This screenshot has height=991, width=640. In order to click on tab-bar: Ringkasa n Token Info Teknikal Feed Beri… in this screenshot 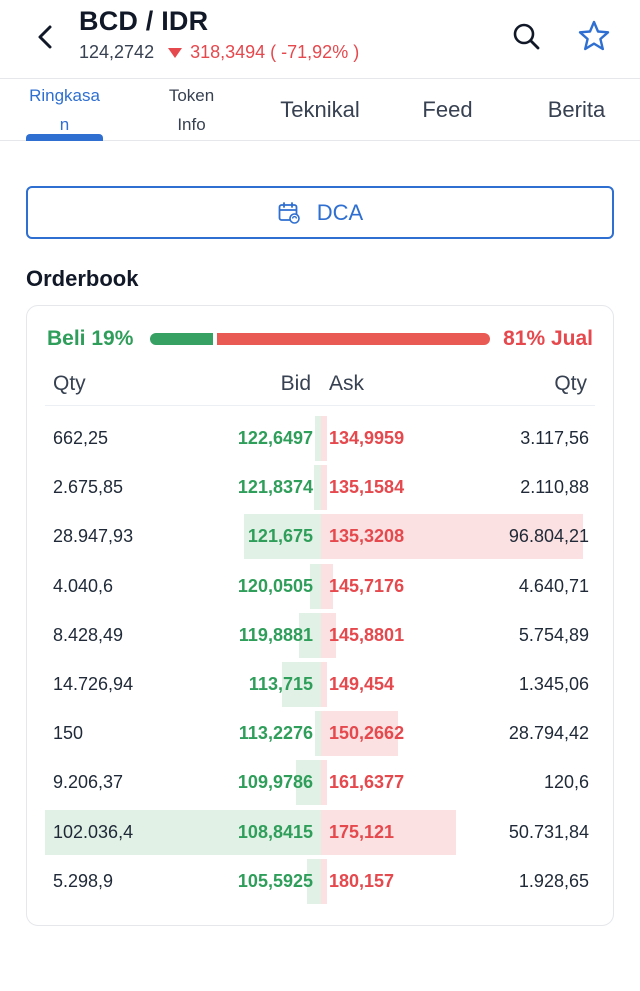, I will do `click(320, 109)`.